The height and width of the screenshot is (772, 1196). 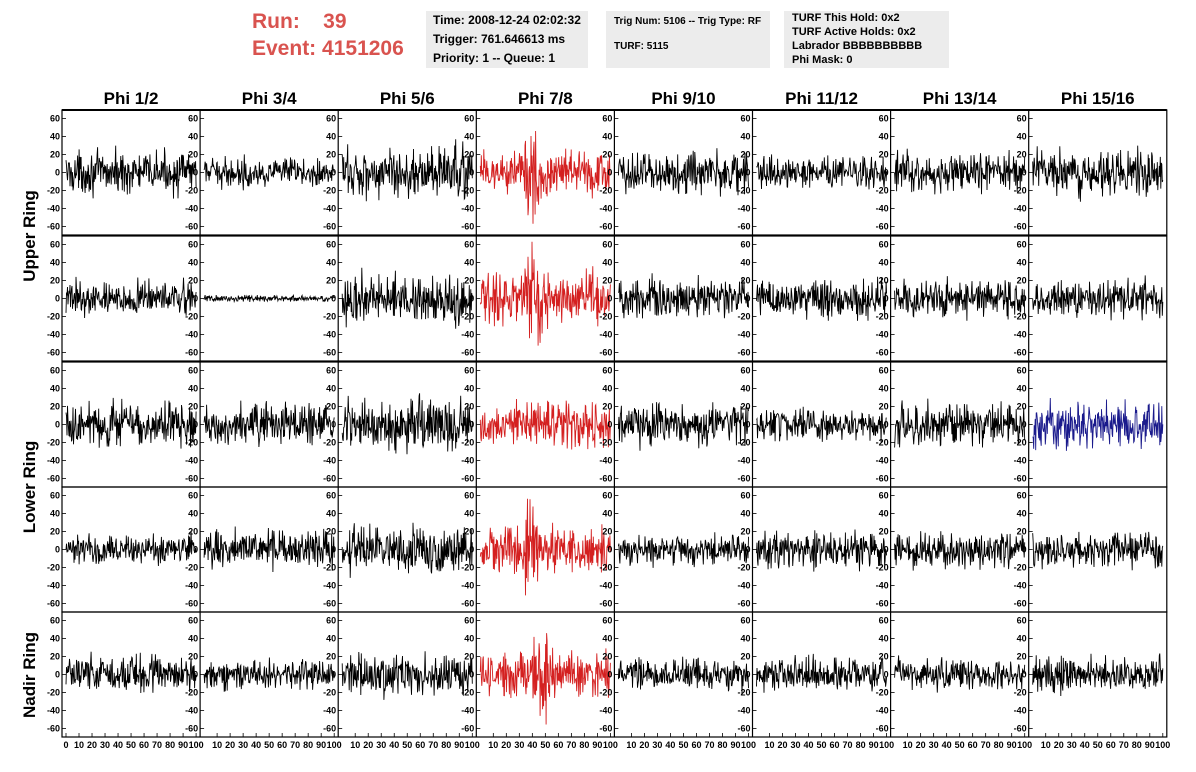 I want to click on column-title: Phi 15/16, so click(x=1098, y=98).